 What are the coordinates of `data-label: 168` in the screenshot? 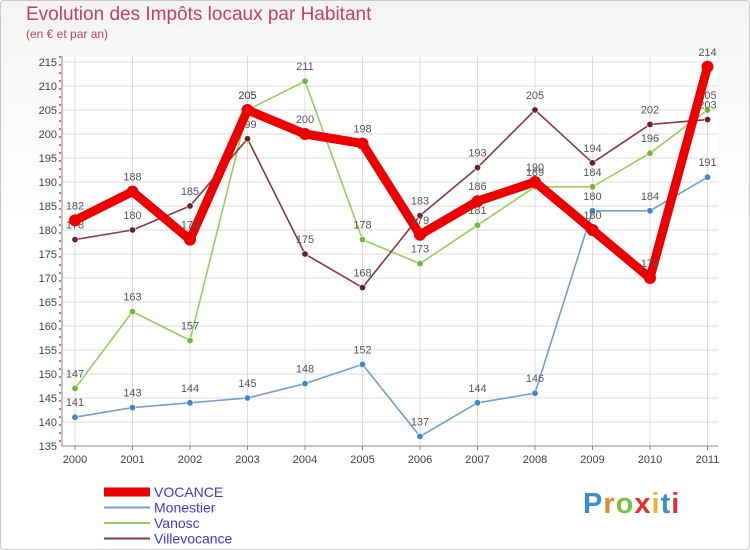 It's located at (362, 274).